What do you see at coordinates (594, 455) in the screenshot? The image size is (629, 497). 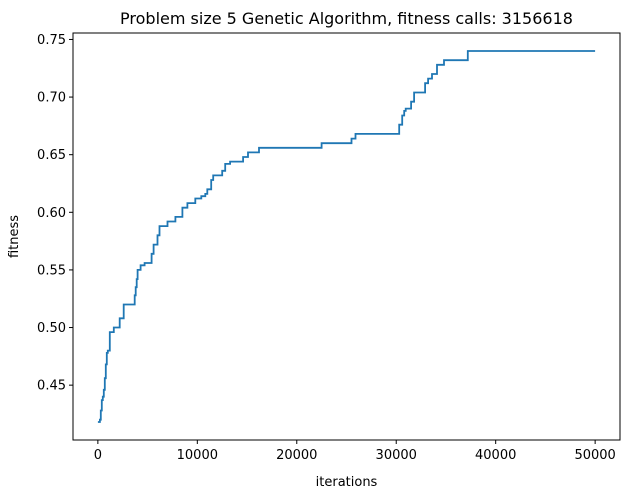 I see `x-tick-label: 50000` at bounding box center [594, 455].